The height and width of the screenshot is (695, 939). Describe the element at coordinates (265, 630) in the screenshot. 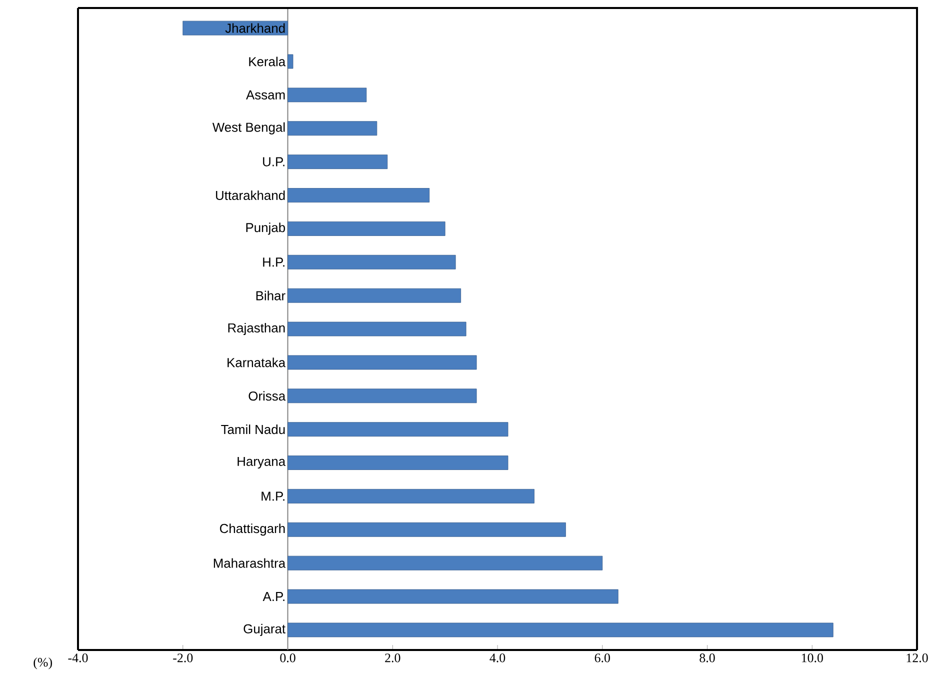

I see `y-tick-label: Gujarat` at that location.